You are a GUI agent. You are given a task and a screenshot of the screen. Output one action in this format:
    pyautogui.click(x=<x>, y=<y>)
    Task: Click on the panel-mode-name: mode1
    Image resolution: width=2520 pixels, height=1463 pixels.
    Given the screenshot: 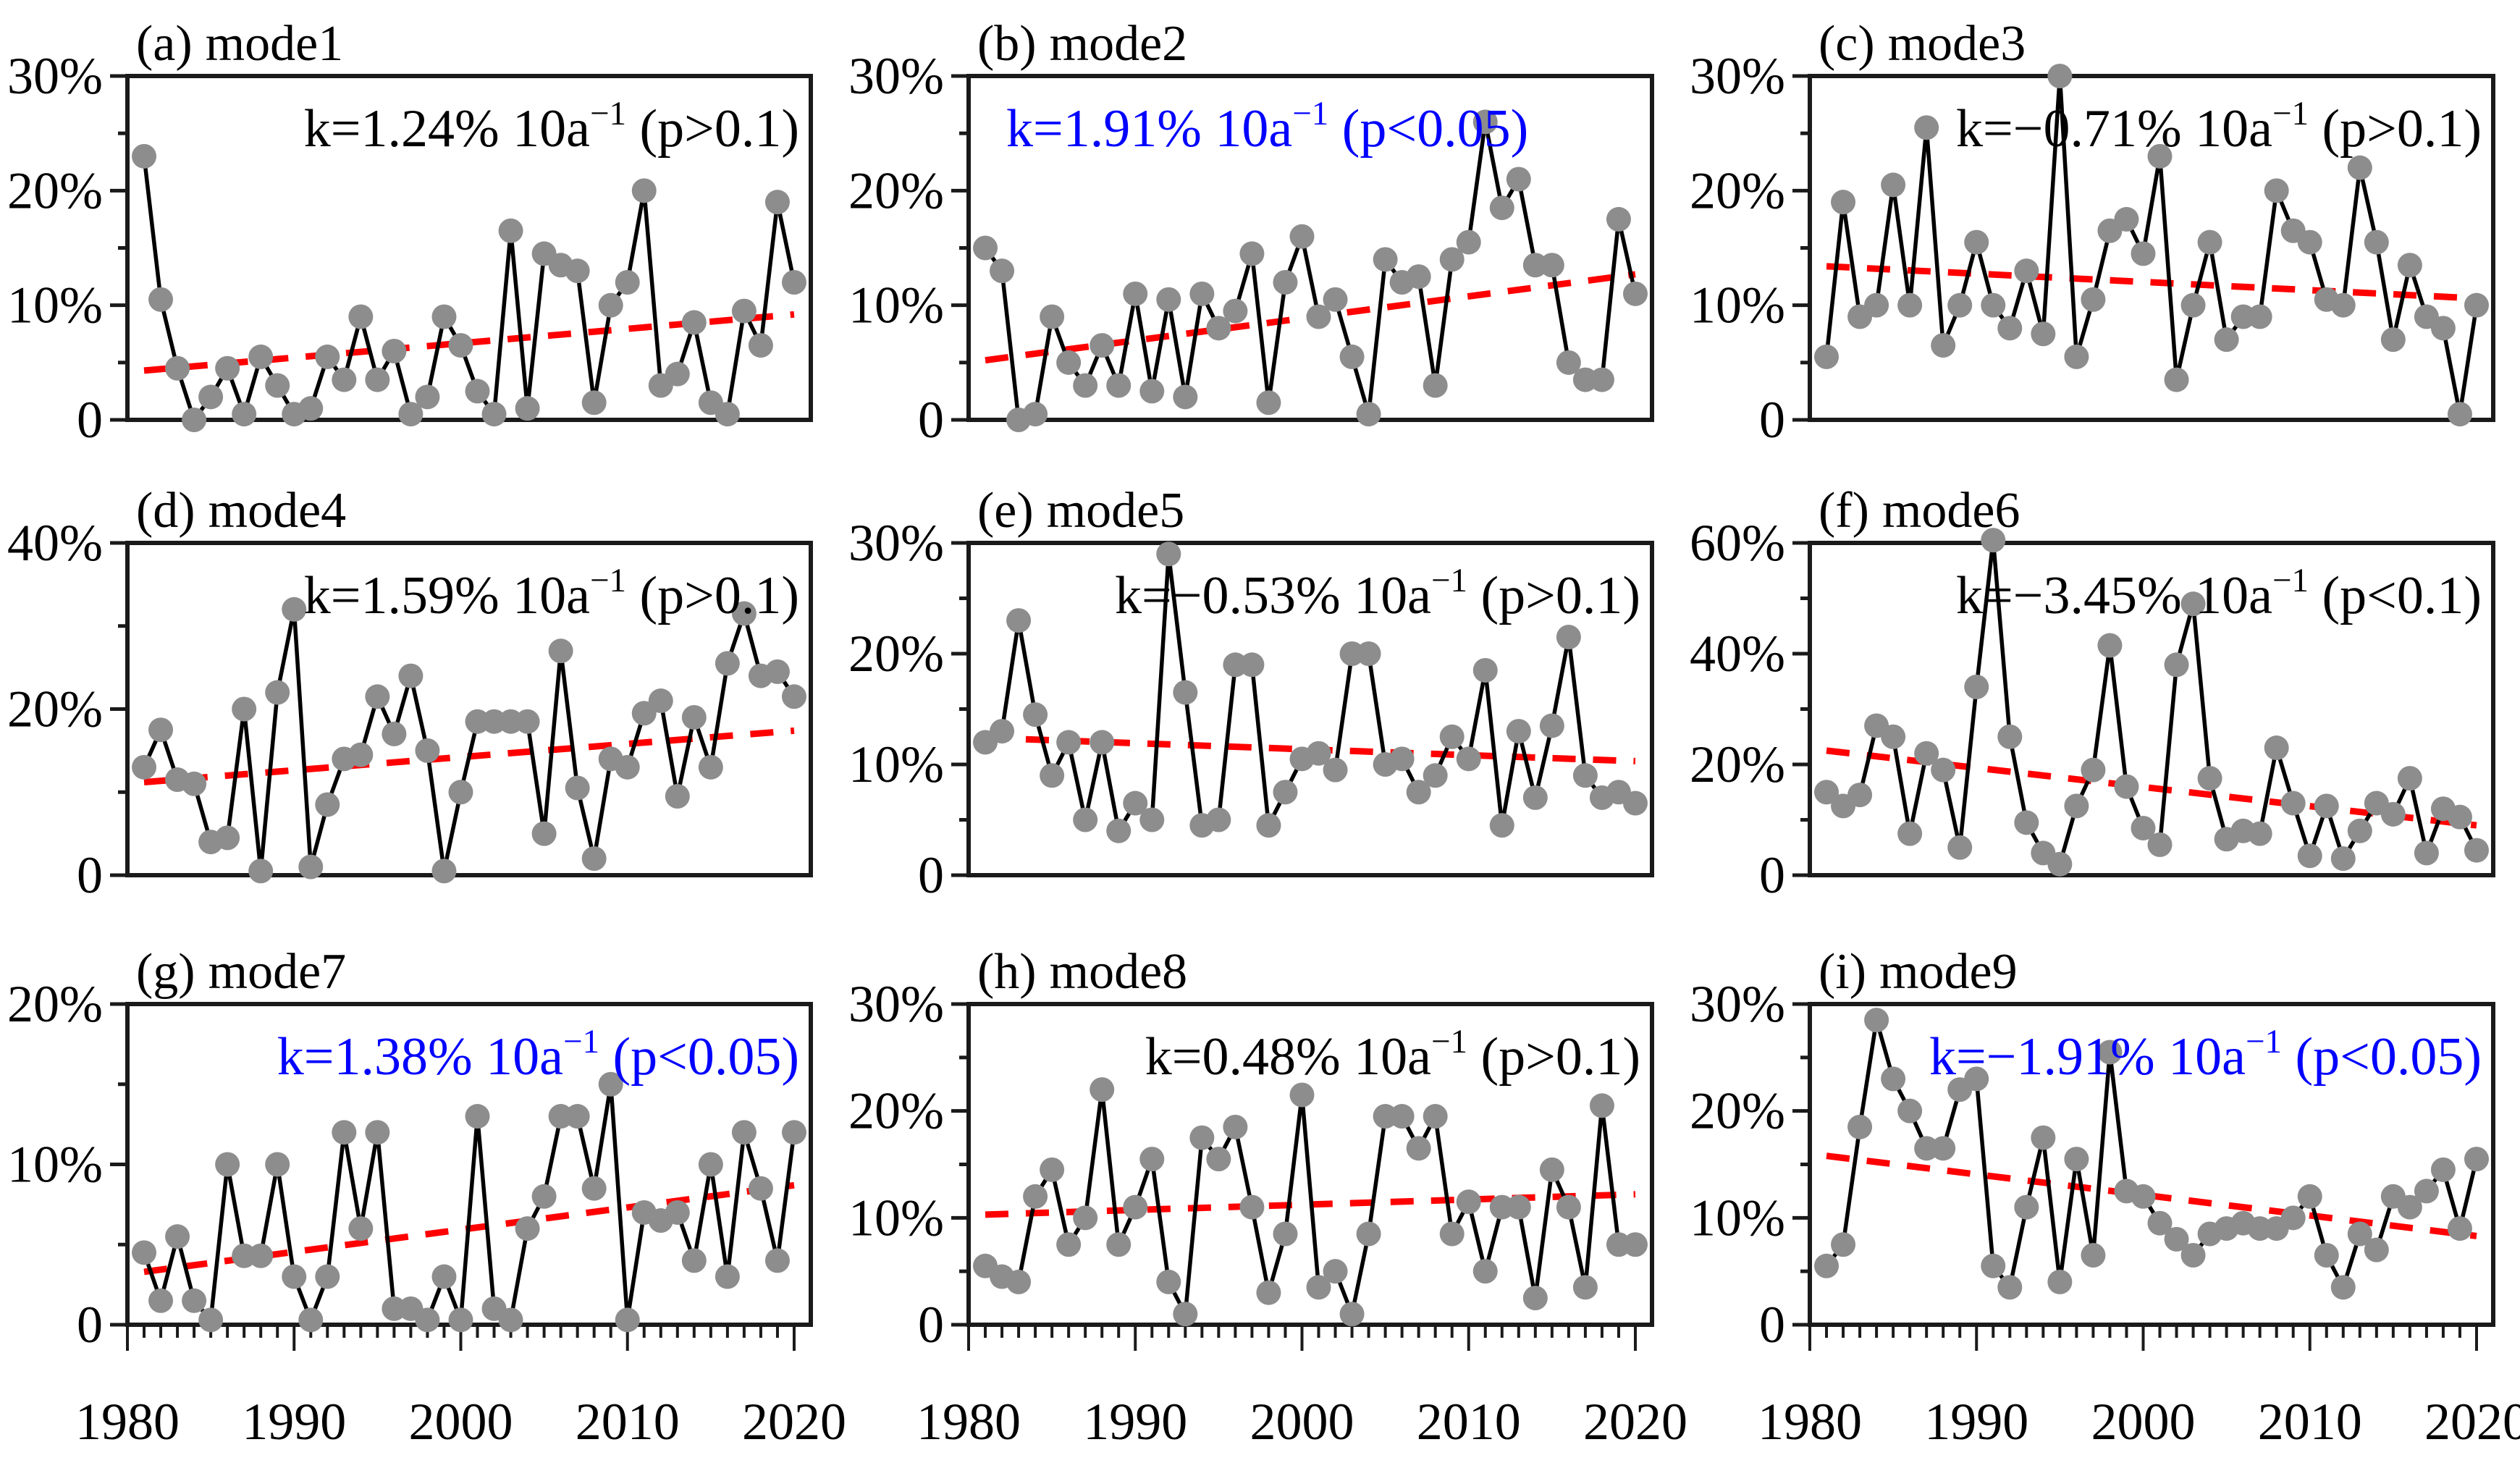 What is the action you would take?
    pyautogui.click(x=275, y=44)
    